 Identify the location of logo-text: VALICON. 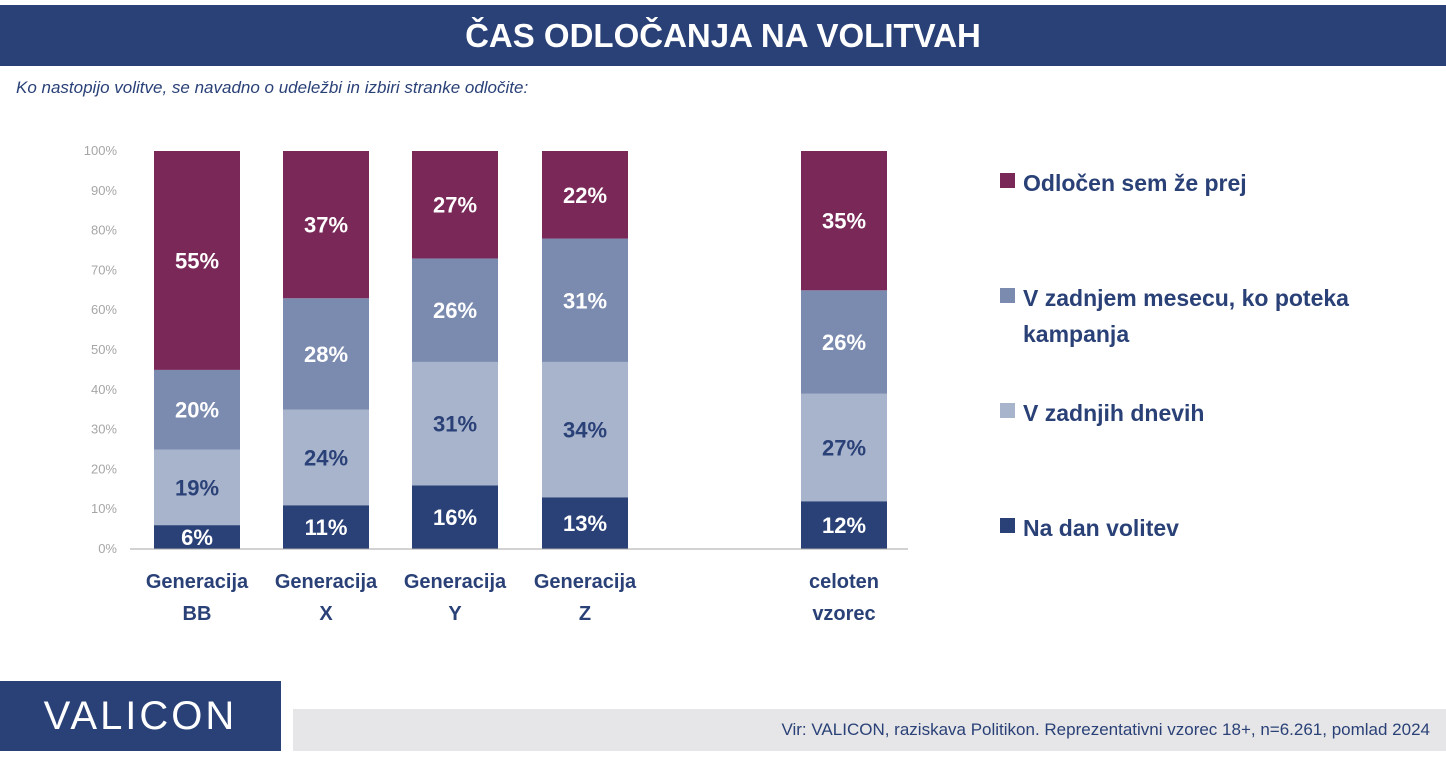
(140, 716).